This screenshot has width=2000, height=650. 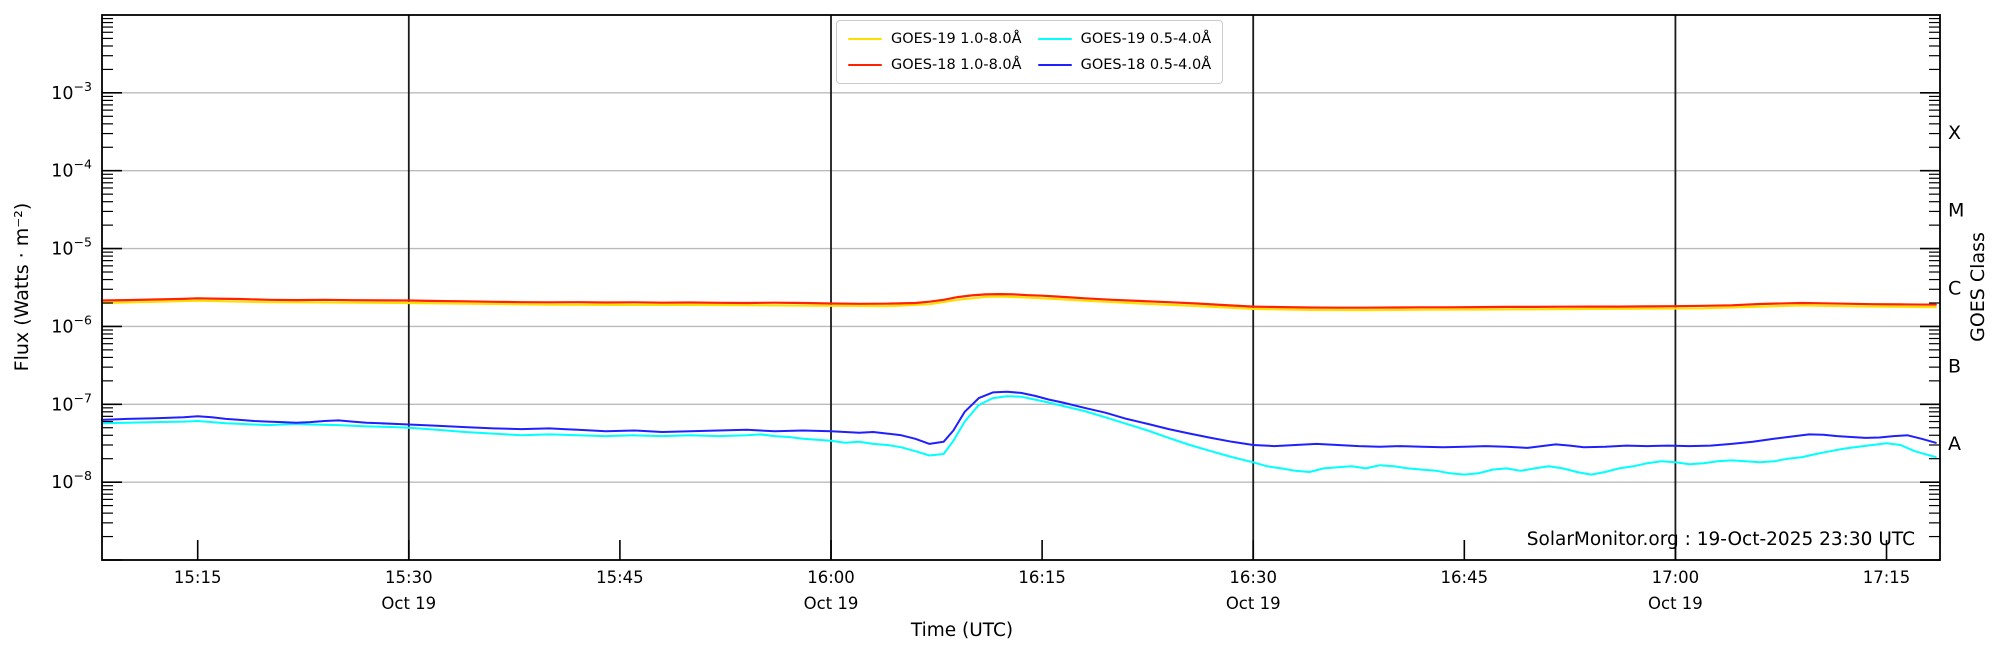 What do you see at coordinates (1954, 366) in the screenshot?
I see `goes-class-letter: B` at bounding box center [1954, 366].